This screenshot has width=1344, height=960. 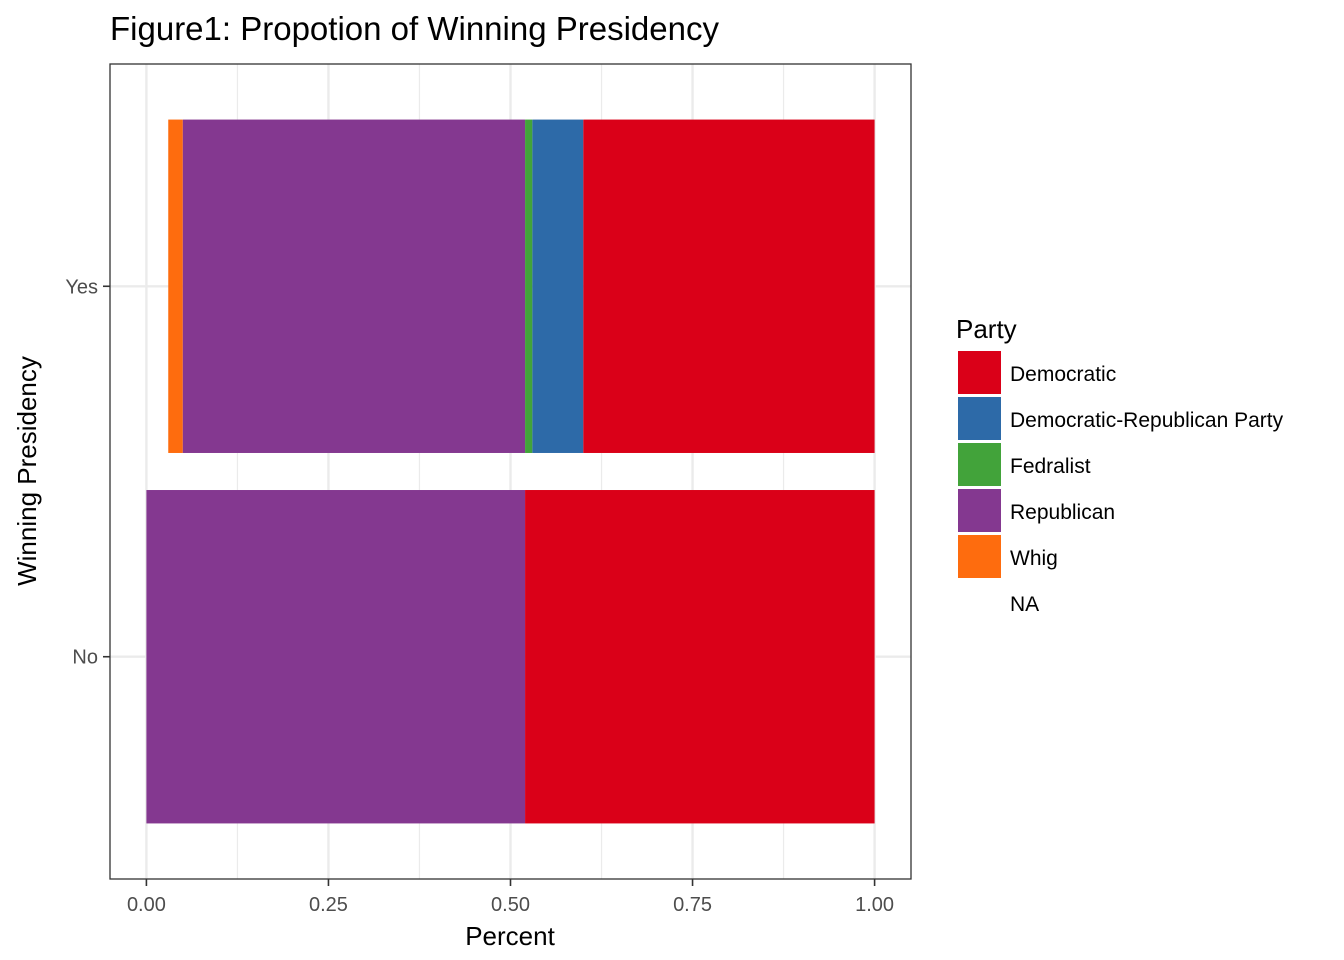 I want to click on x-tick-label: 0.50, so click(x=510, y=905).